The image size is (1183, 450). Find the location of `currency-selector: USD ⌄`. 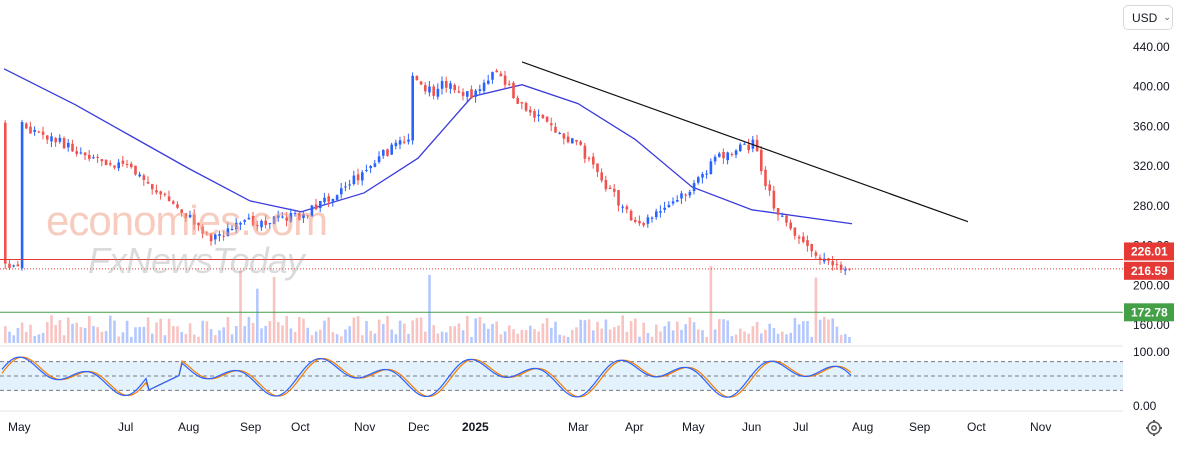

currency-selector: USD ⌄ is located at coordinates (1148, 17).